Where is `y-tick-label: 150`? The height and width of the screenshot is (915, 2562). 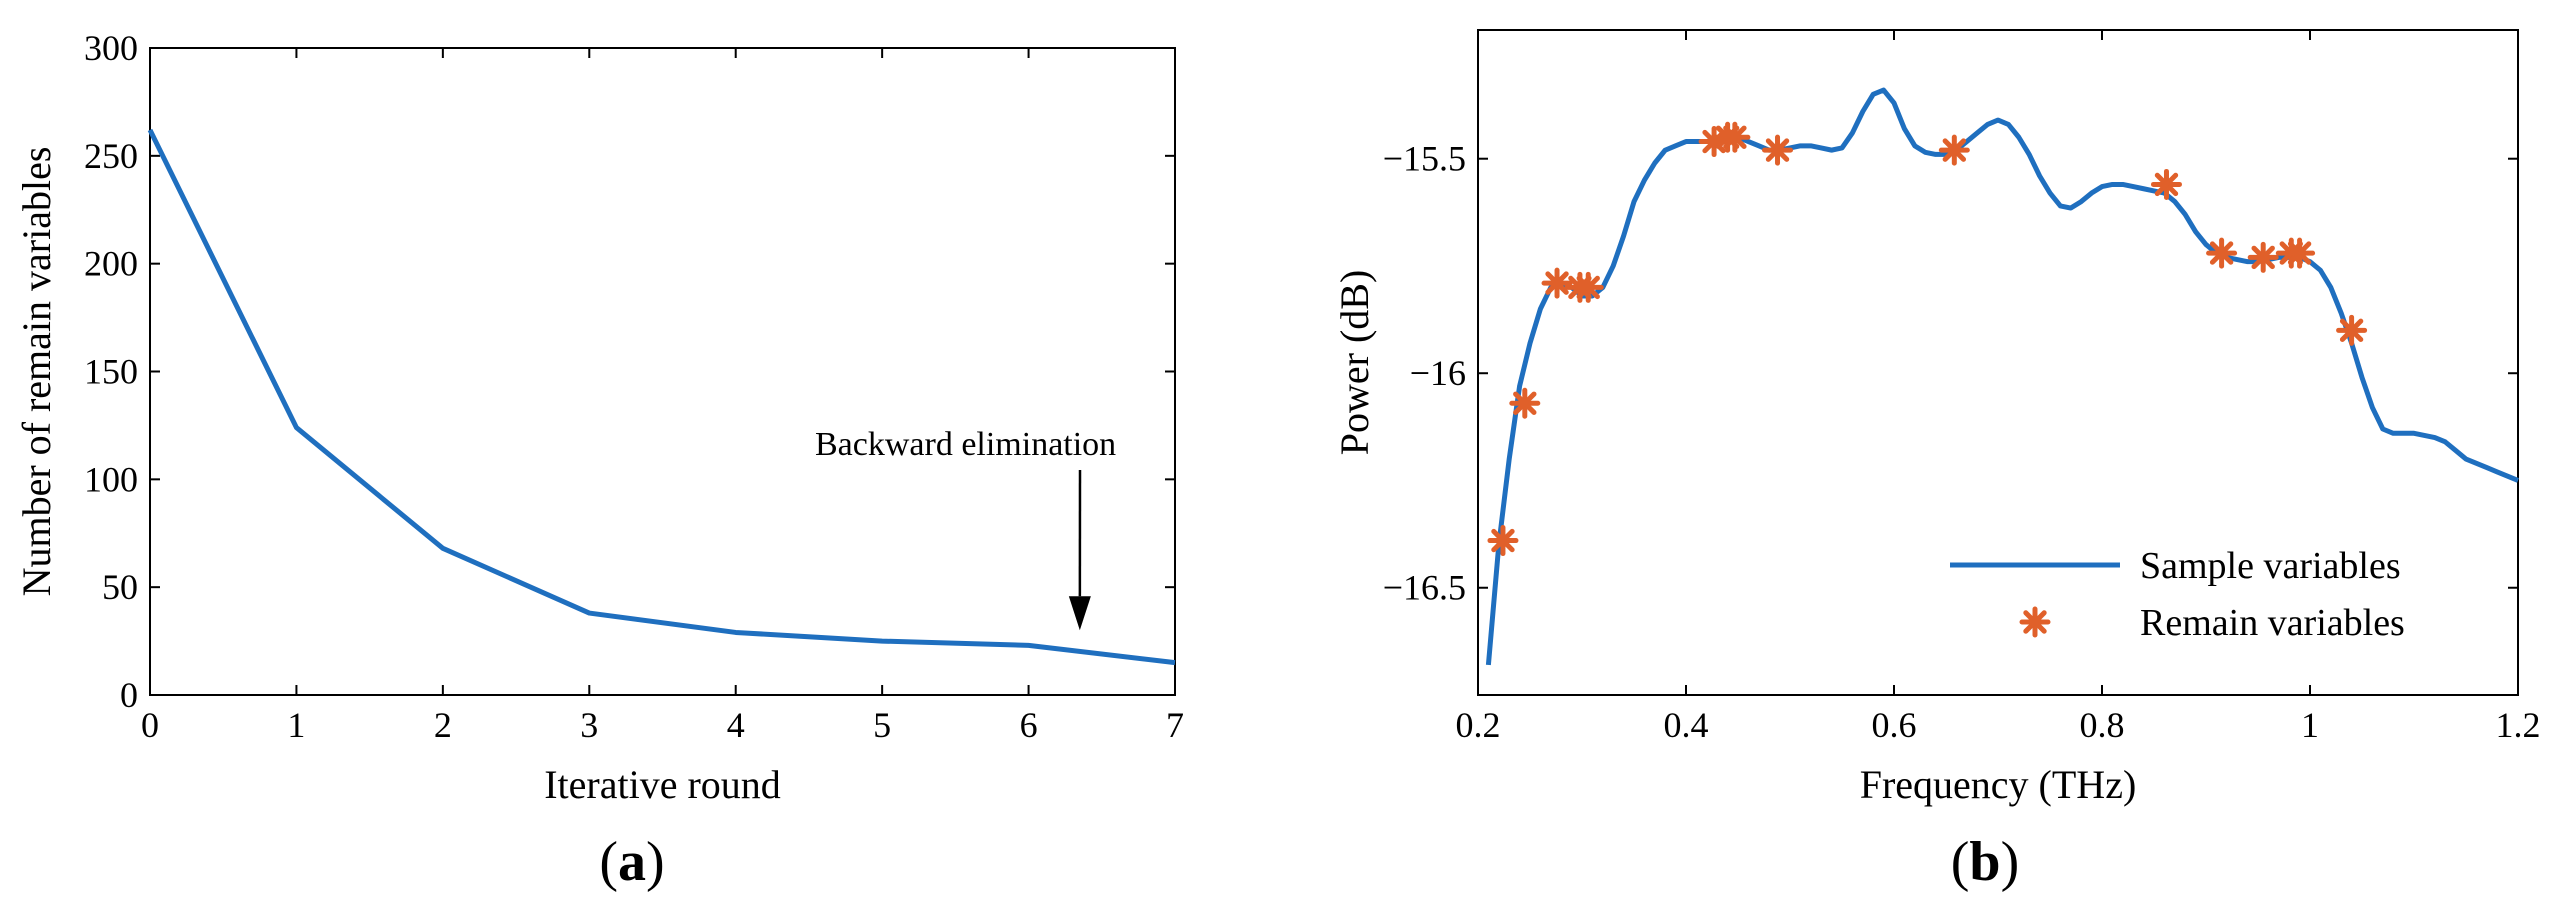 y-tick-label: 150 is located at coordinates (111, 372).